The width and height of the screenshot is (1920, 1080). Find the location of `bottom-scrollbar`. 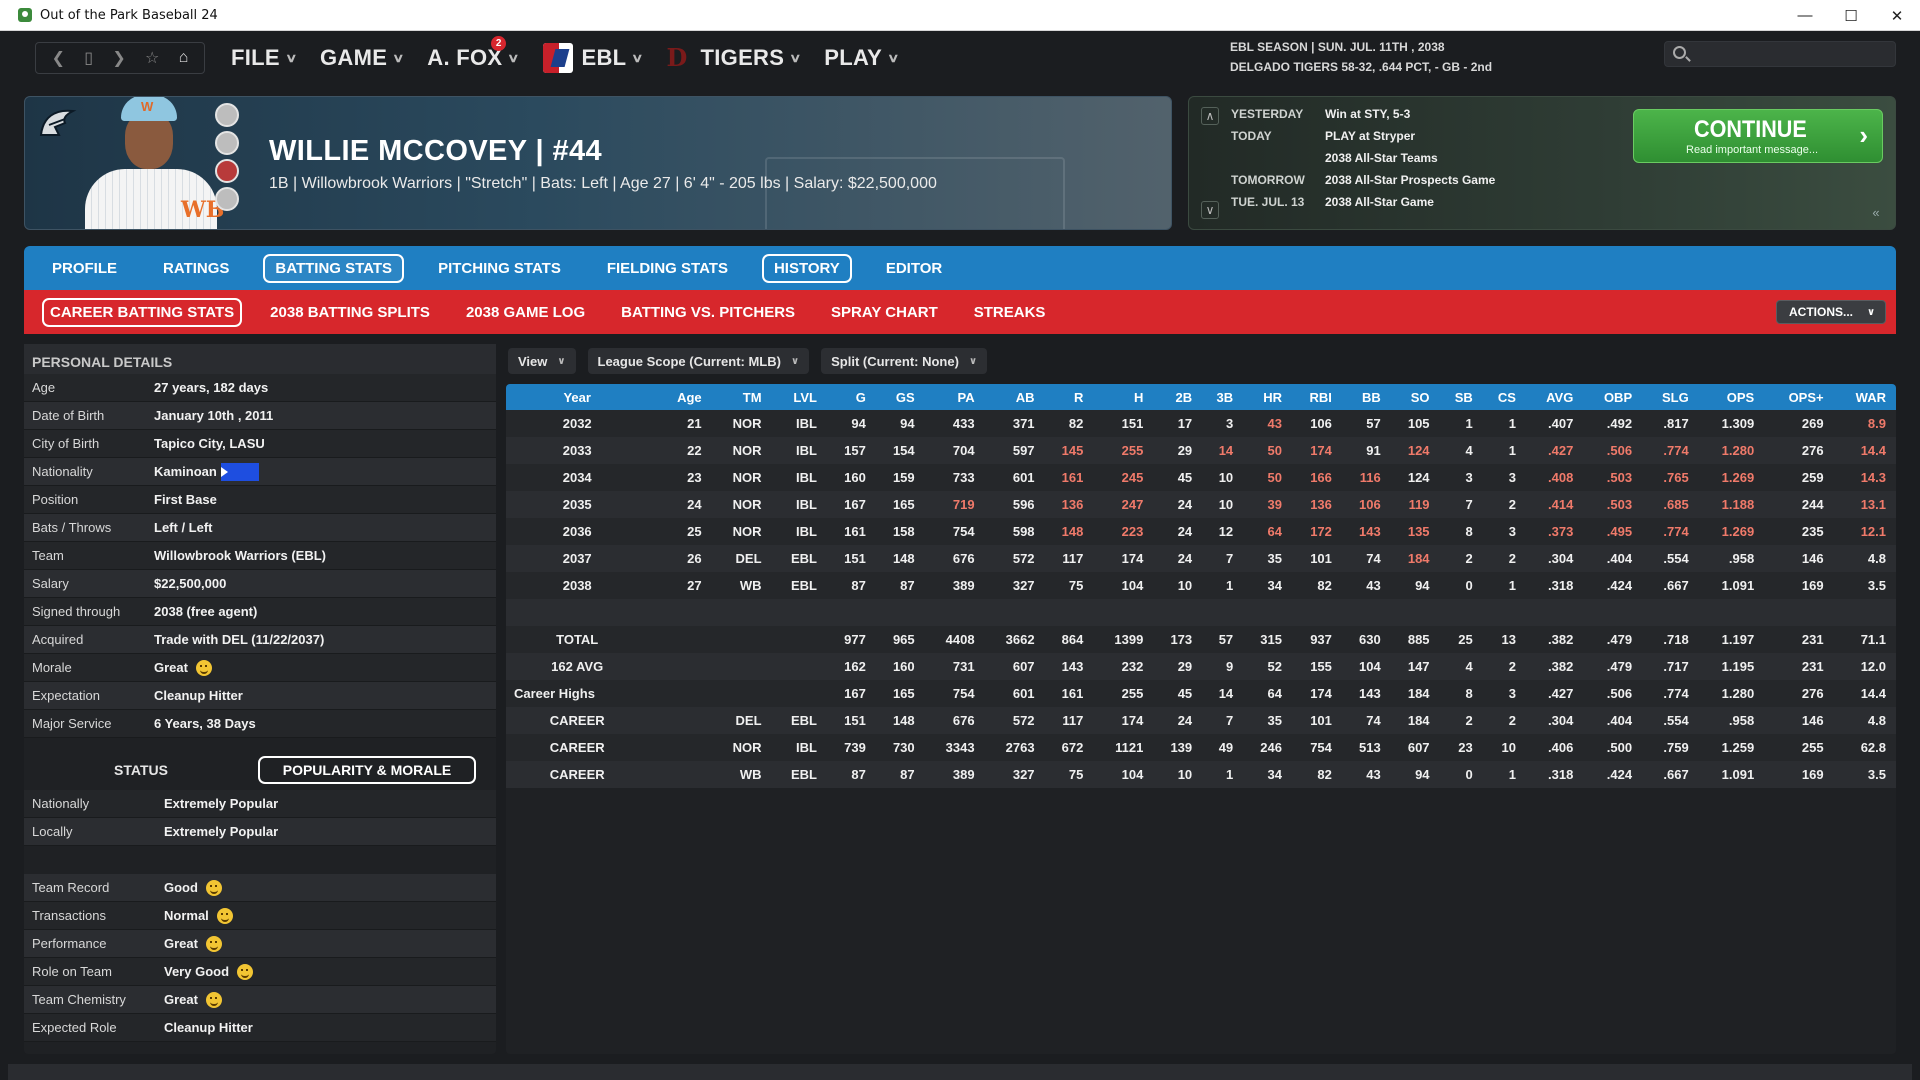

bottom-scrollbar is located at coordinates (960, 1072).